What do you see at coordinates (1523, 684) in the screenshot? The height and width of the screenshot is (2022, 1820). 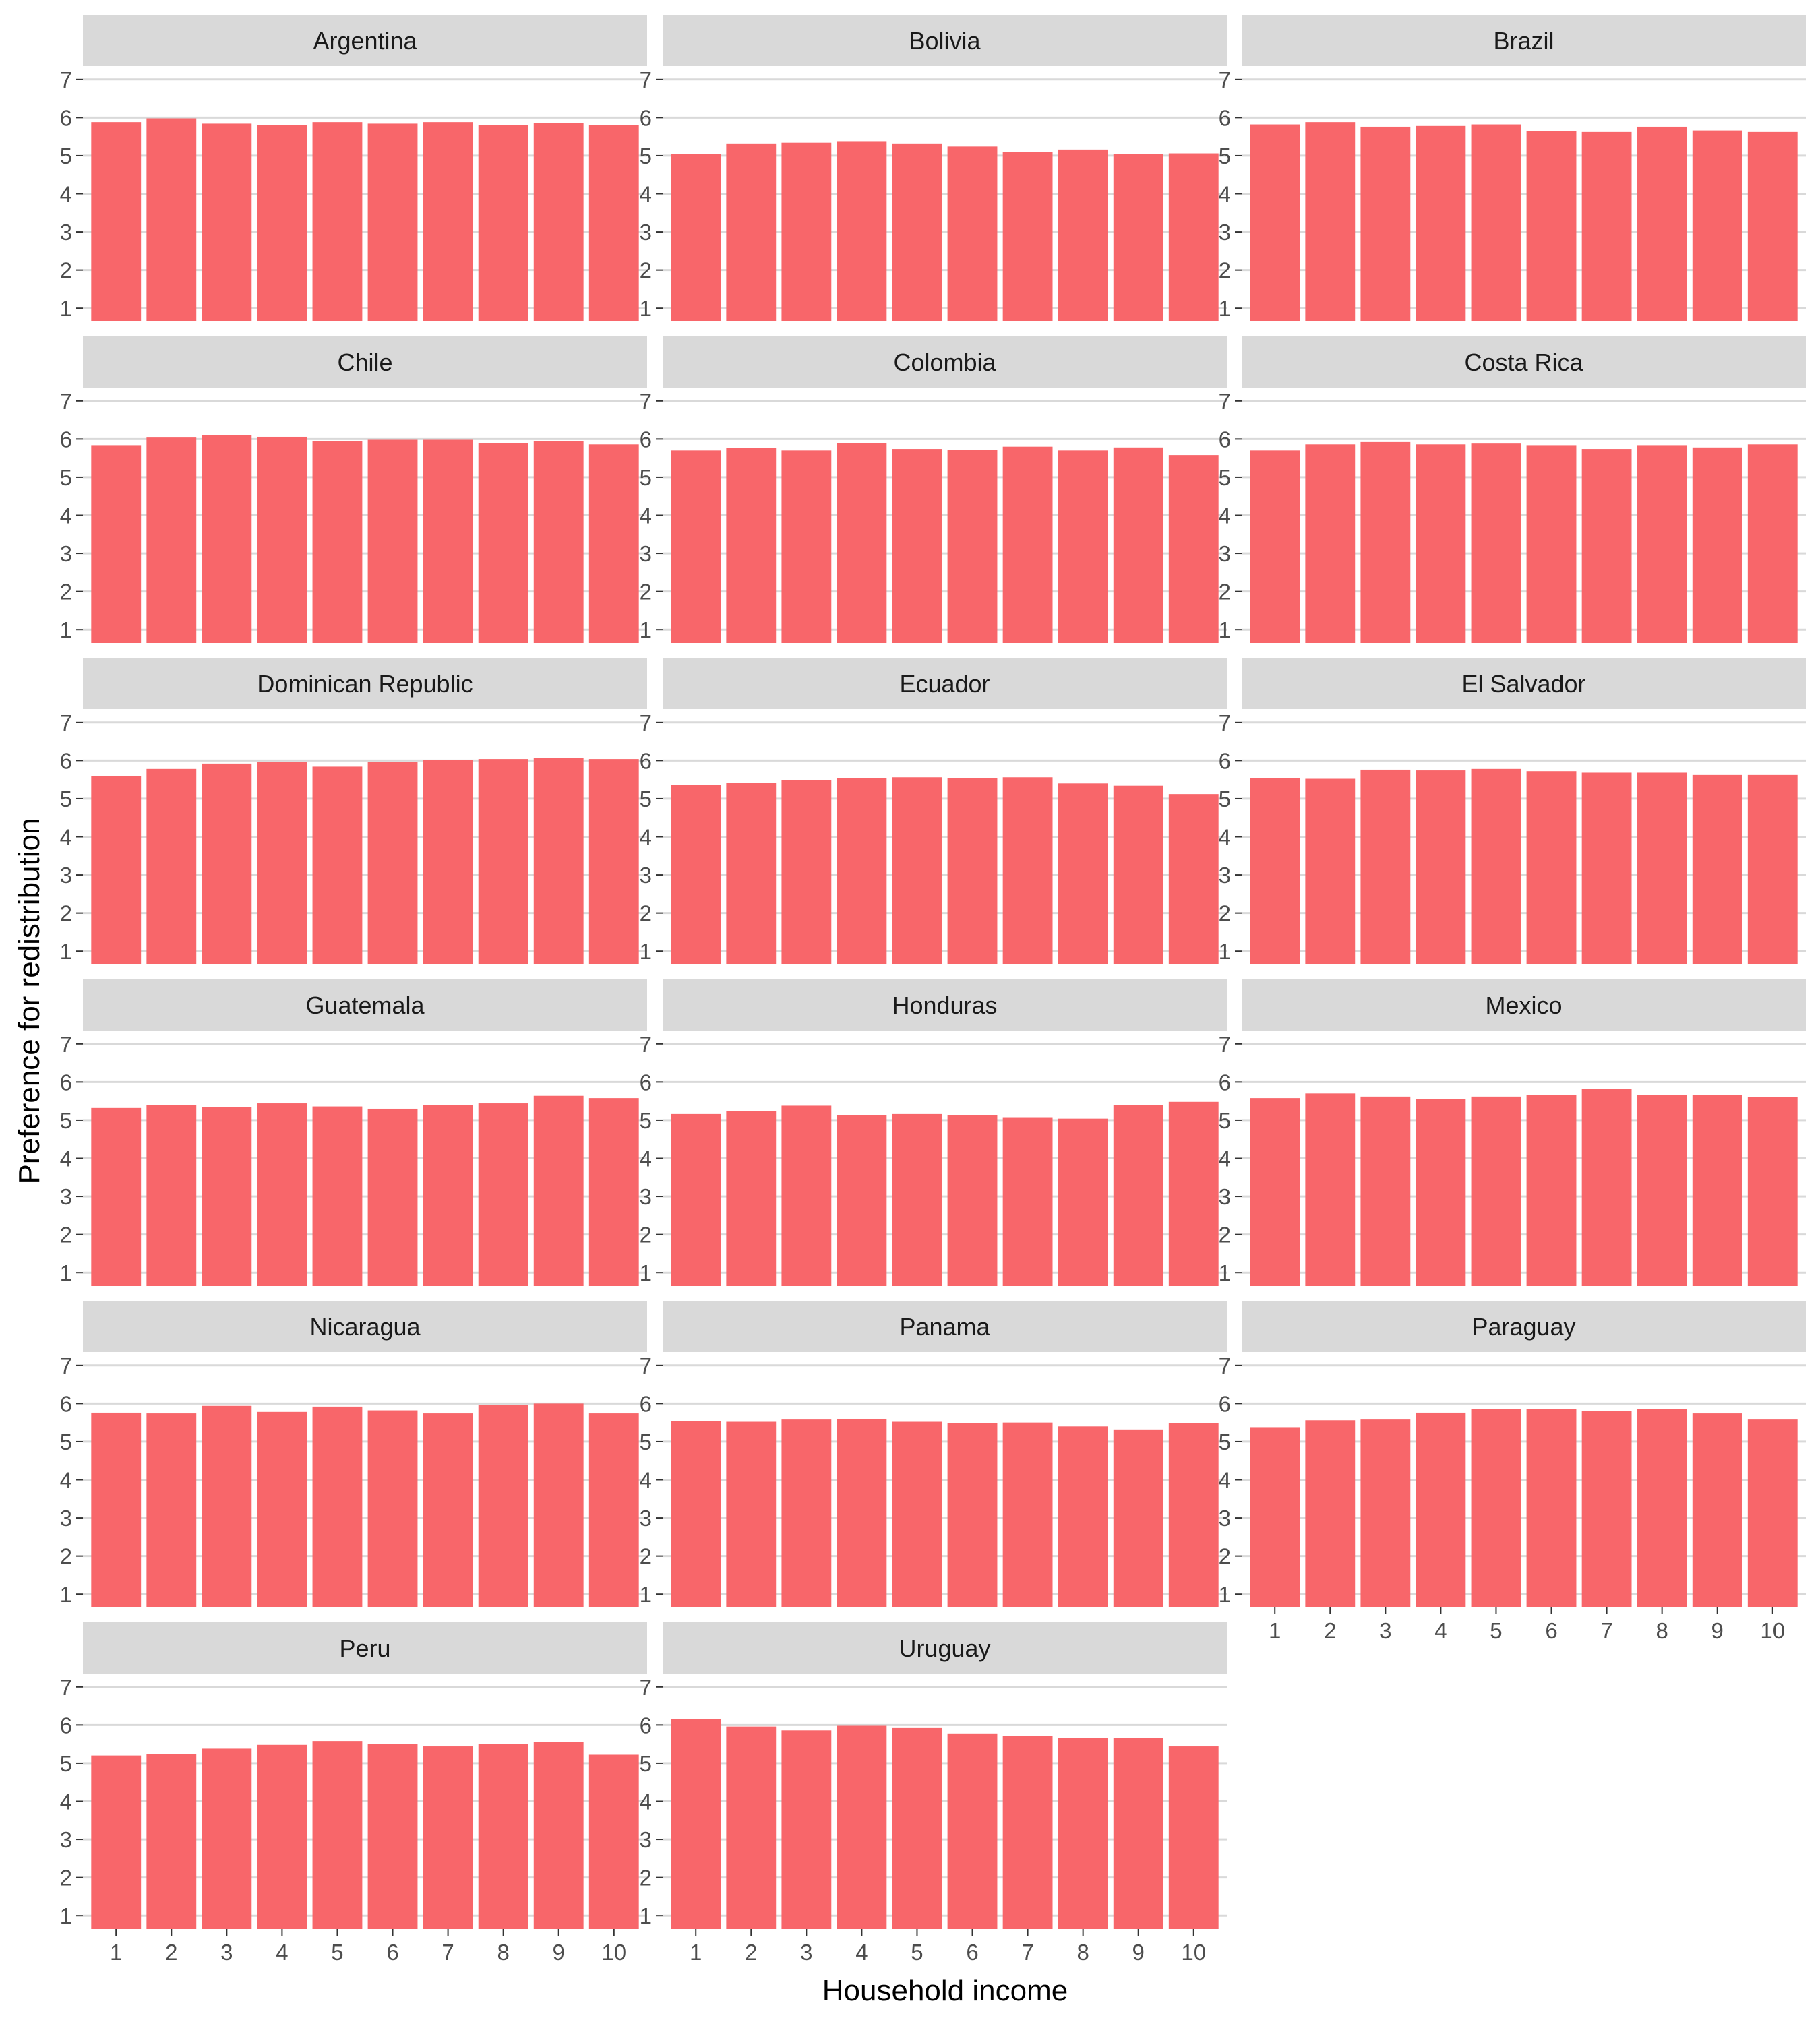 I see `strip-label-el-salvador: El Salvador` at bounding box center [1523, 684].